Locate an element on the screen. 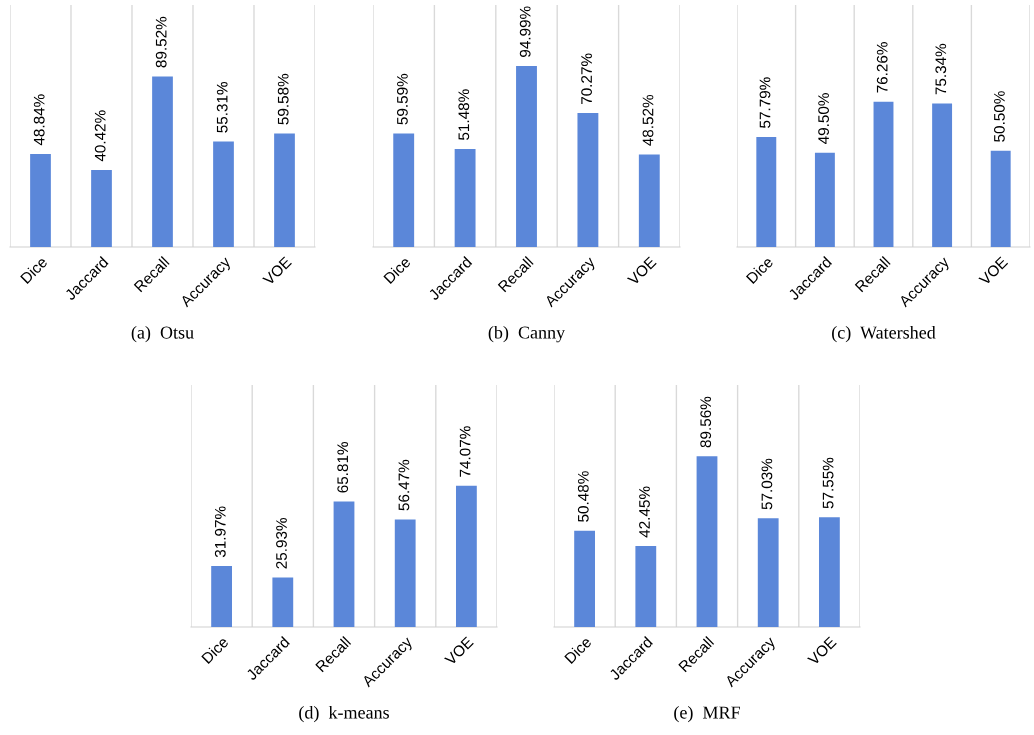 This screenshot has height=735, width=1034. text: (b) Canny is located at coordinates (527, 334).